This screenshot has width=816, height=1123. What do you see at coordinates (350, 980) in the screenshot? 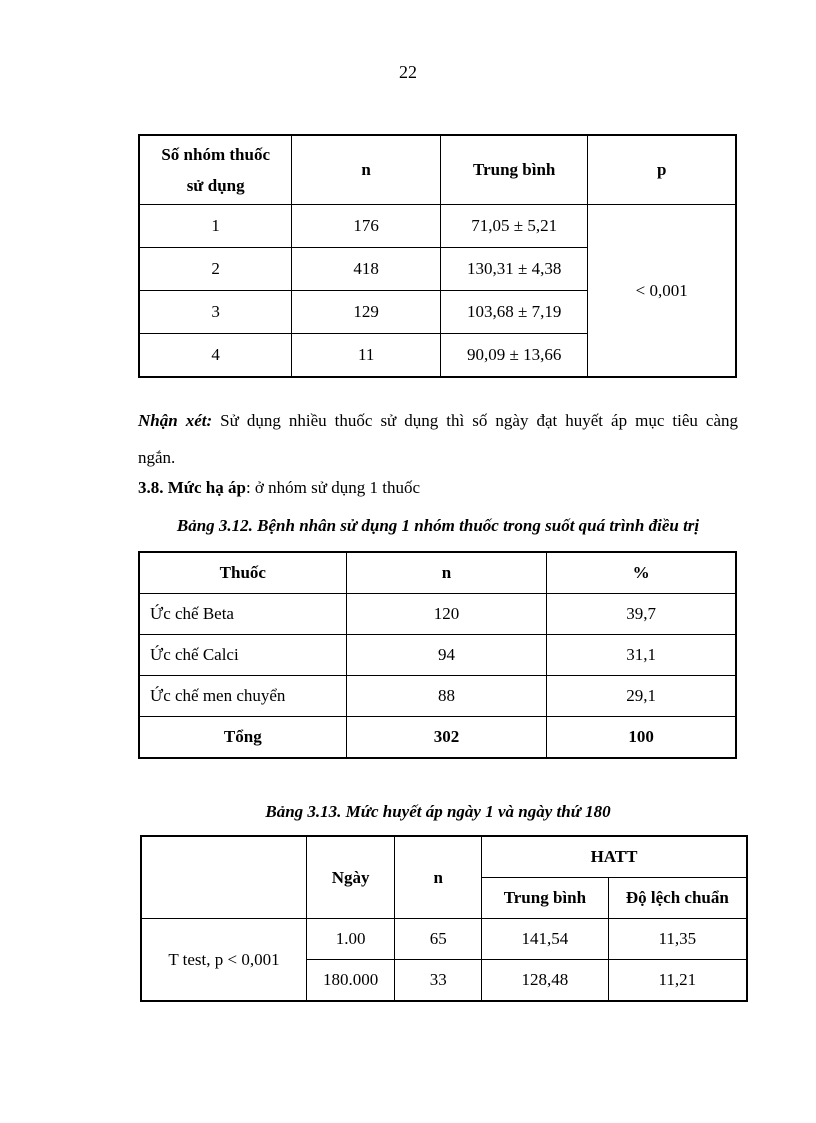
I see `day-cell: 180.000` at bounding box center [350, 980].